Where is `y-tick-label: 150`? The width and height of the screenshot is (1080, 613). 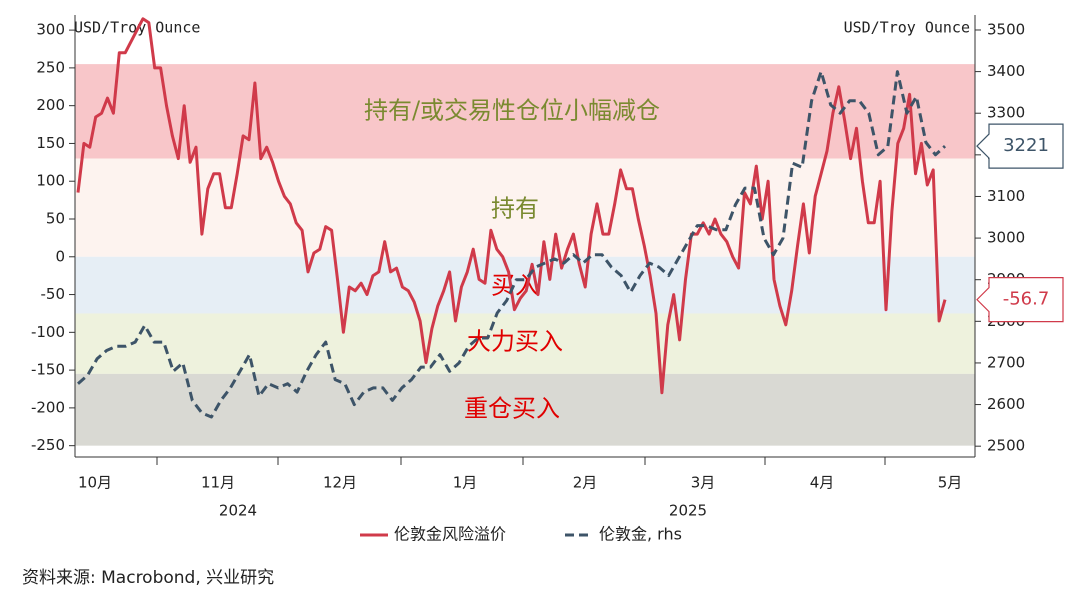 y-tick-label: 150 is located at coordinates (50, 143).